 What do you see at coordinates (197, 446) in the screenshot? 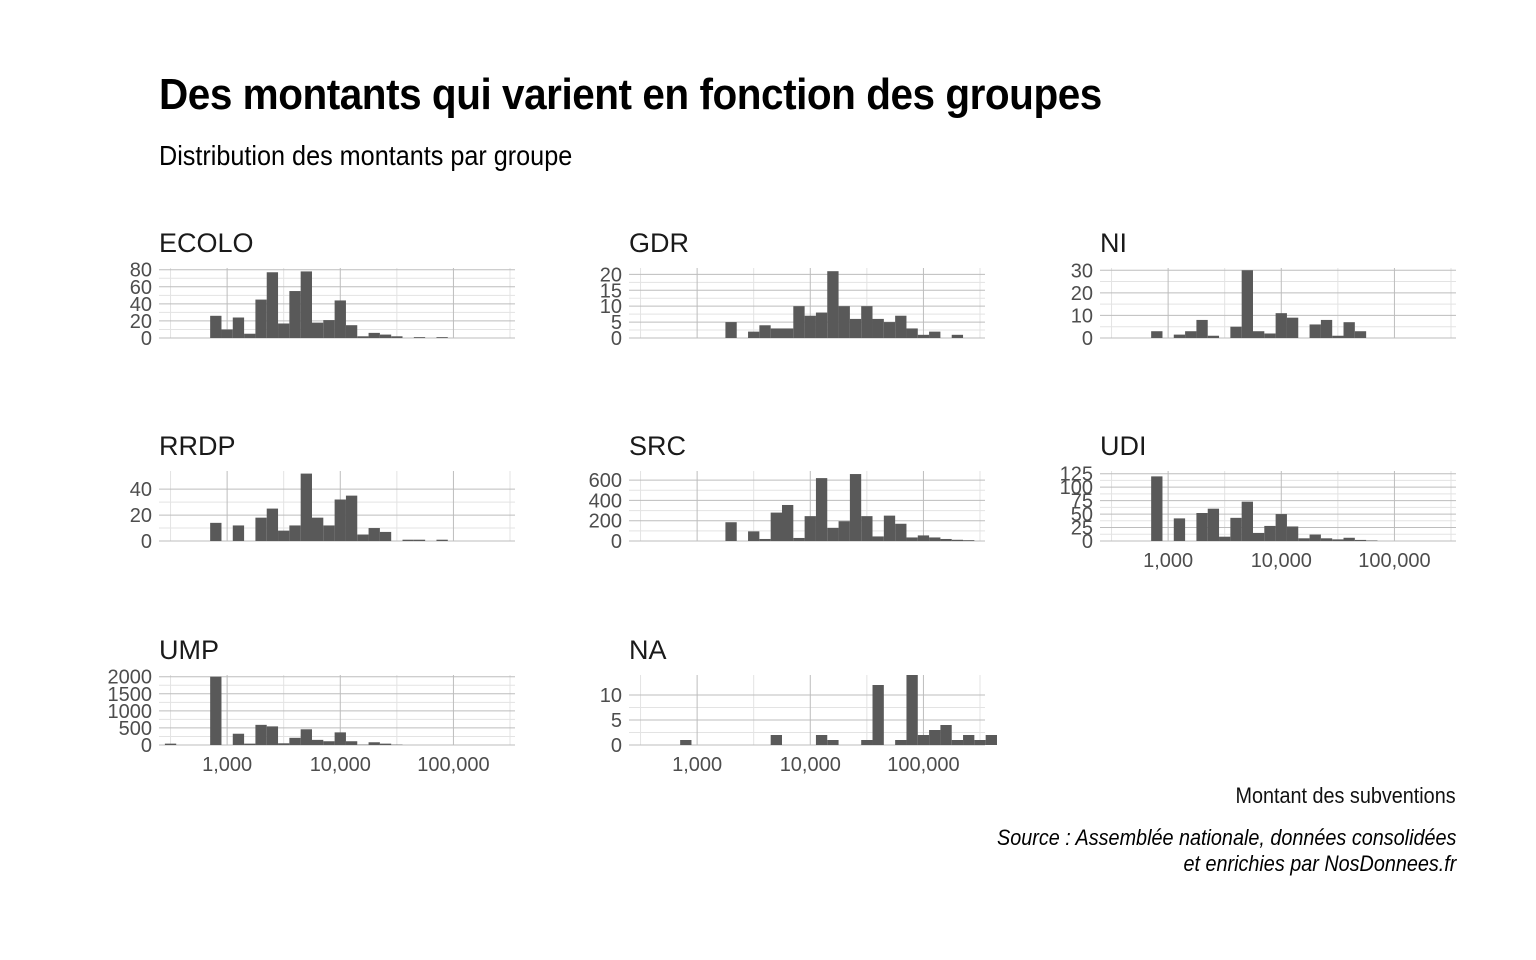
I see `panel-title: RRDP` at bounding box center [197, 446].